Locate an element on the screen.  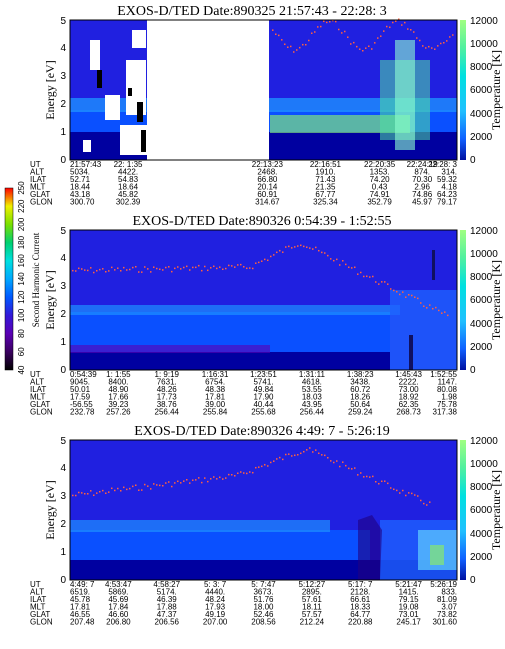
p3-ytick-2: 2 is located at coordinates (63, 524).